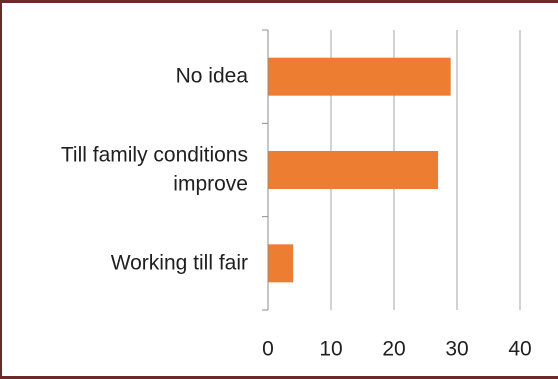 The height and width of the screenshot is (379, 558). I want to click on category-label-0-line-0: No idea, so click(212, 75).